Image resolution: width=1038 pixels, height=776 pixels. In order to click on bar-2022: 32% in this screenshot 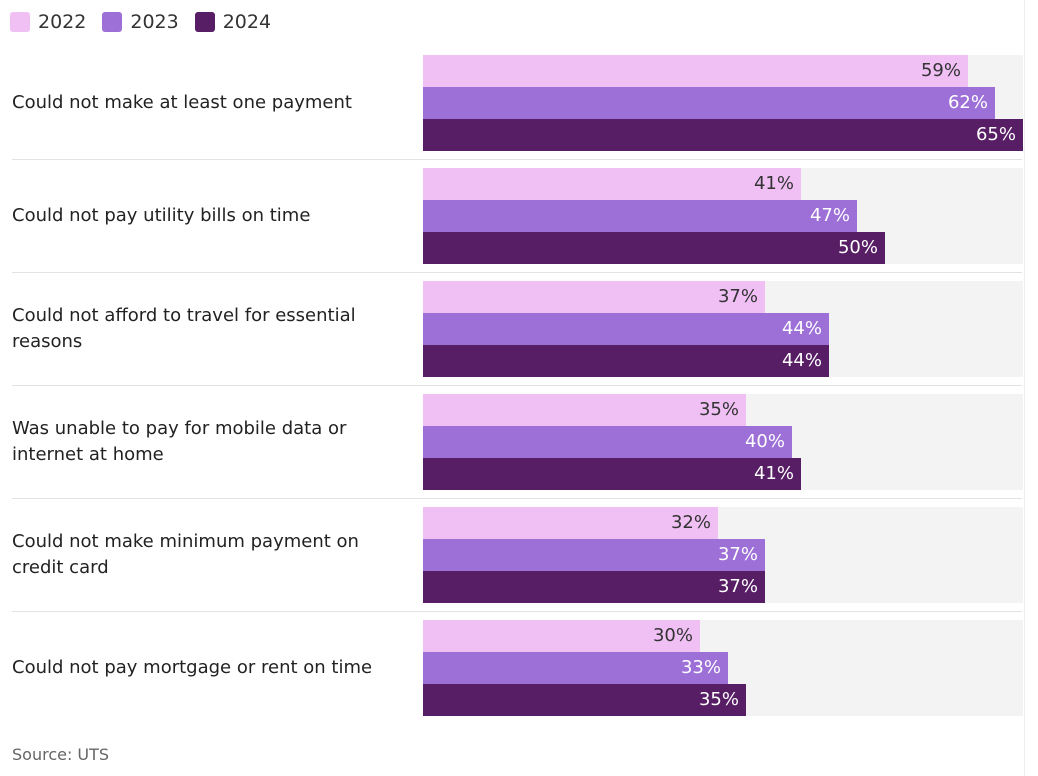, I will do `click(570, 523)`.